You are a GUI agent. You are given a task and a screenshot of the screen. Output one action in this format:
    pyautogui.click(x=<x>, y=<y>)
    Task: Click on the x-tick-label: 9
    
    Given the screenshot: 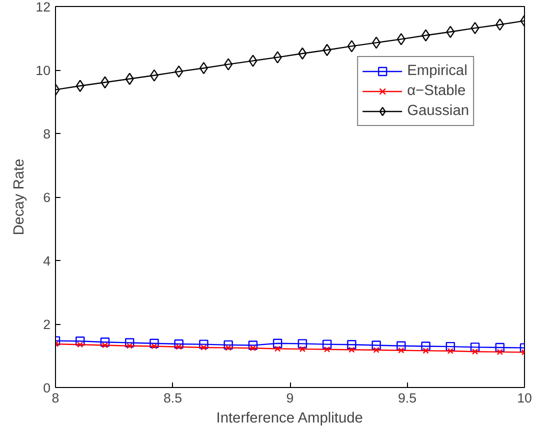 What is the action you would take?
    pyautogui.click(x=290, y=398)
    